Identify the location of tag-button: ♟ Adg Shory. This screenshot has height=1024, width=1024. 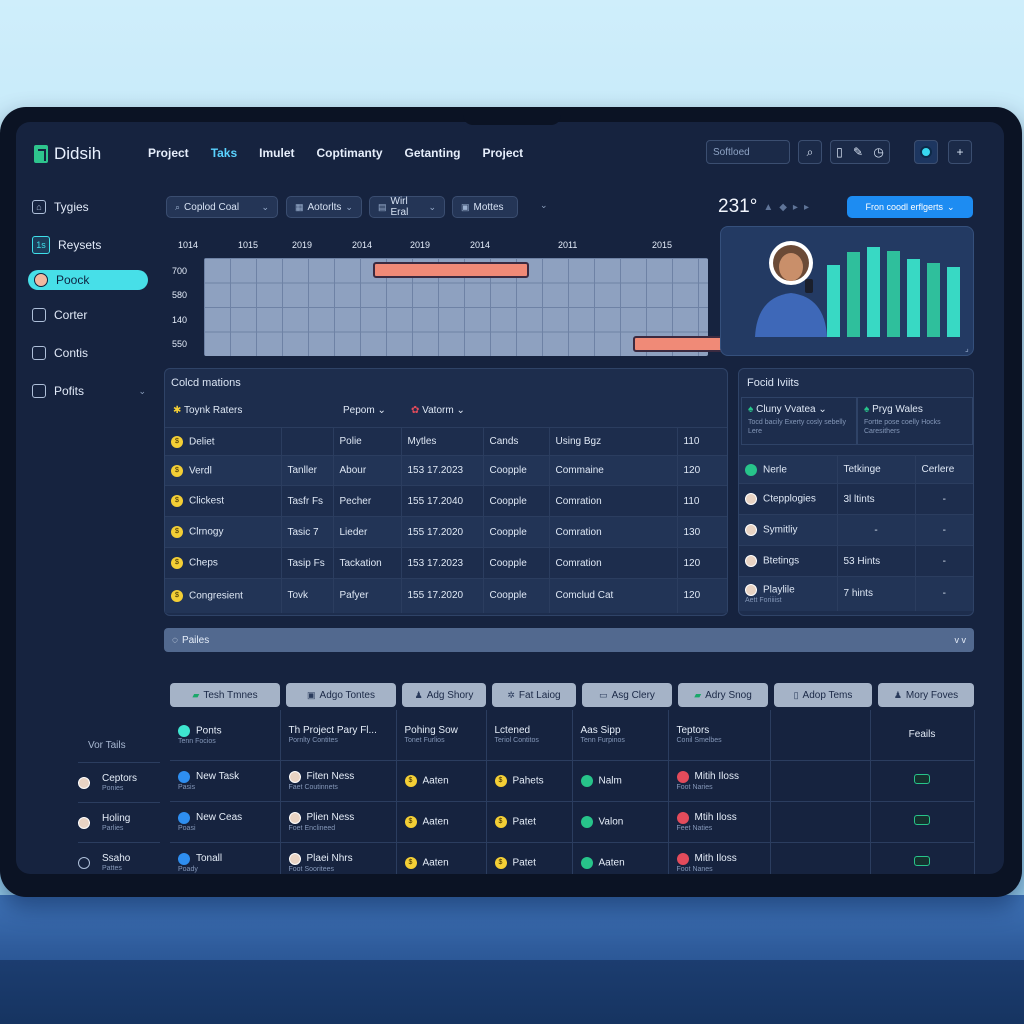
(444, 695).